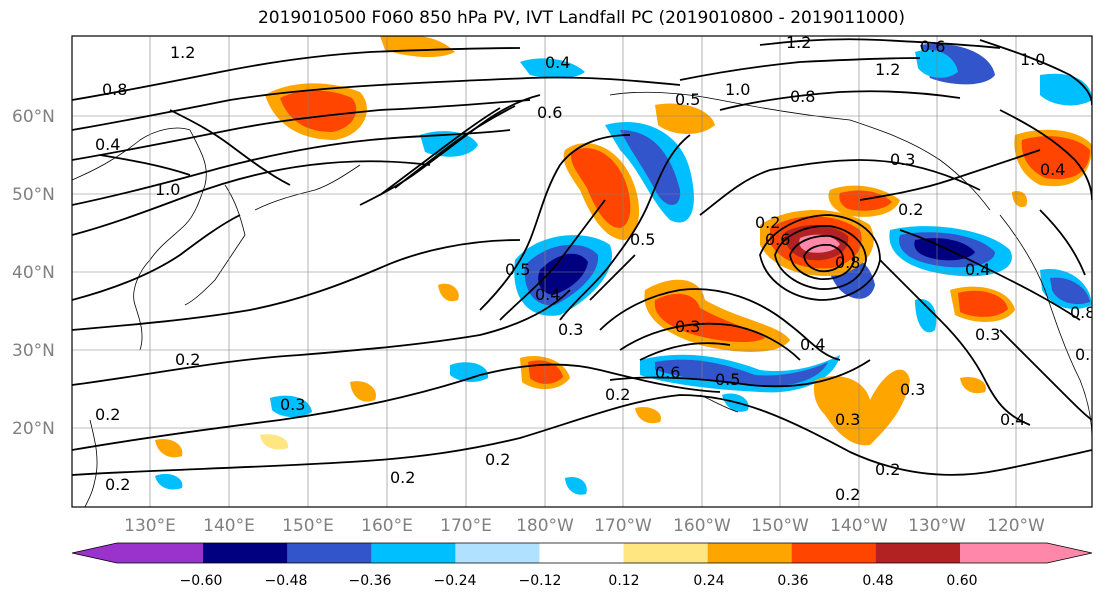  What do you see at coordinates (215, 245) in the screenshot?
I see `coastline-japan` at bounding box center [215, 245].